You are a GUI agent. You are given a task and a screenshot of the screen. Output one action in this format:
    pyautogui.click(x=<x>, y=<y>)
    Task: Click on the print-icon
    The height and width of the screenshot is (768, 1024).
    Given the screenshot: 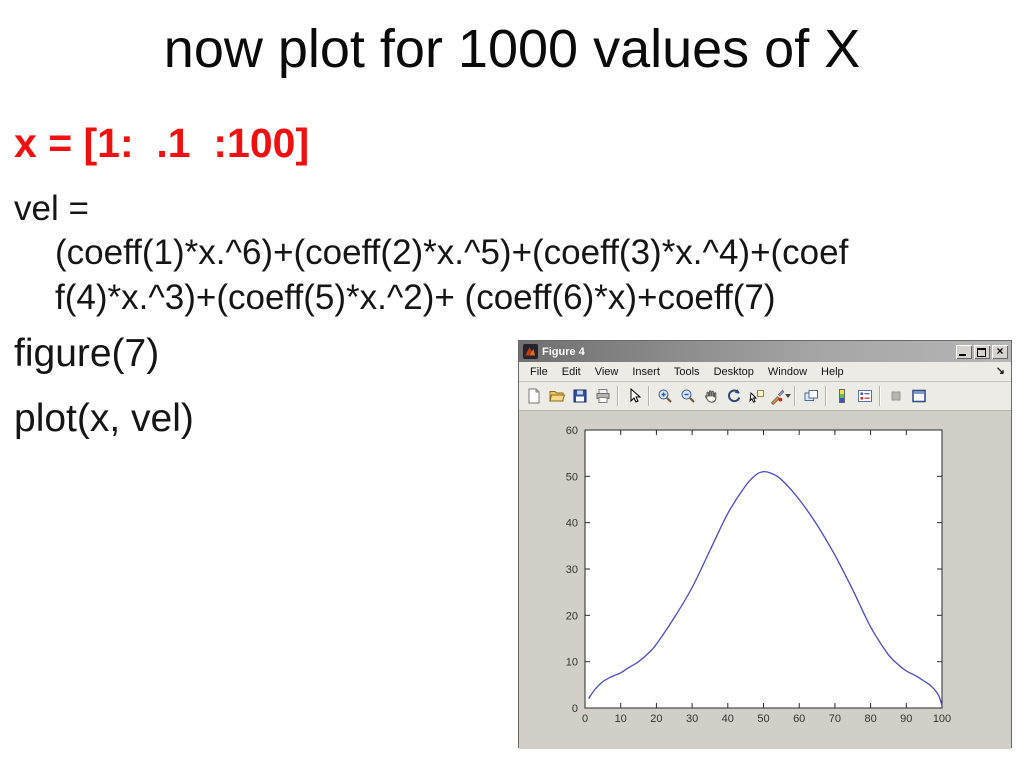 What is the action you would take?
    pyautogui.click(x=602, y=396)
    